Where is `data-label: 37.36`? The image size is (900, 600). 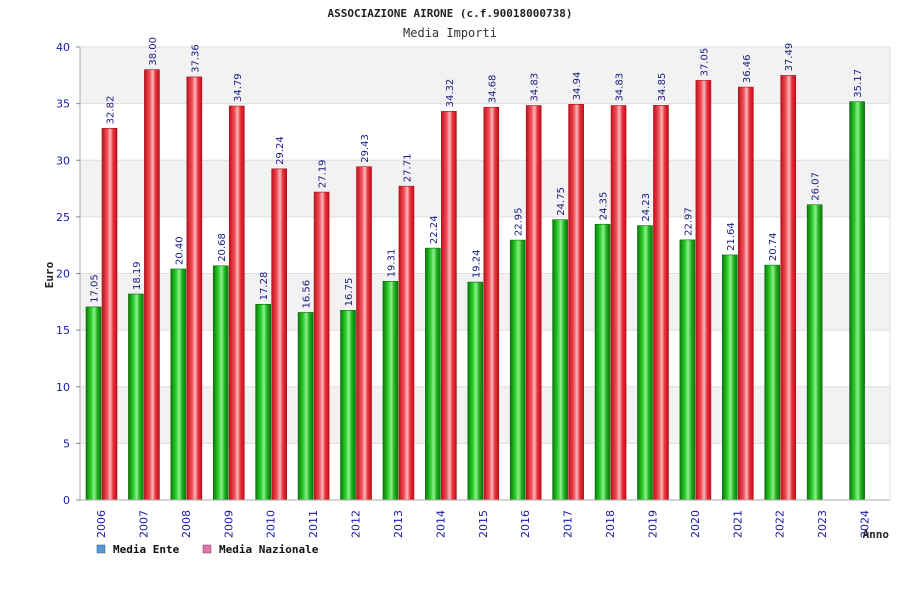
data-label: 37.36 is located at coordinates (195, 58).